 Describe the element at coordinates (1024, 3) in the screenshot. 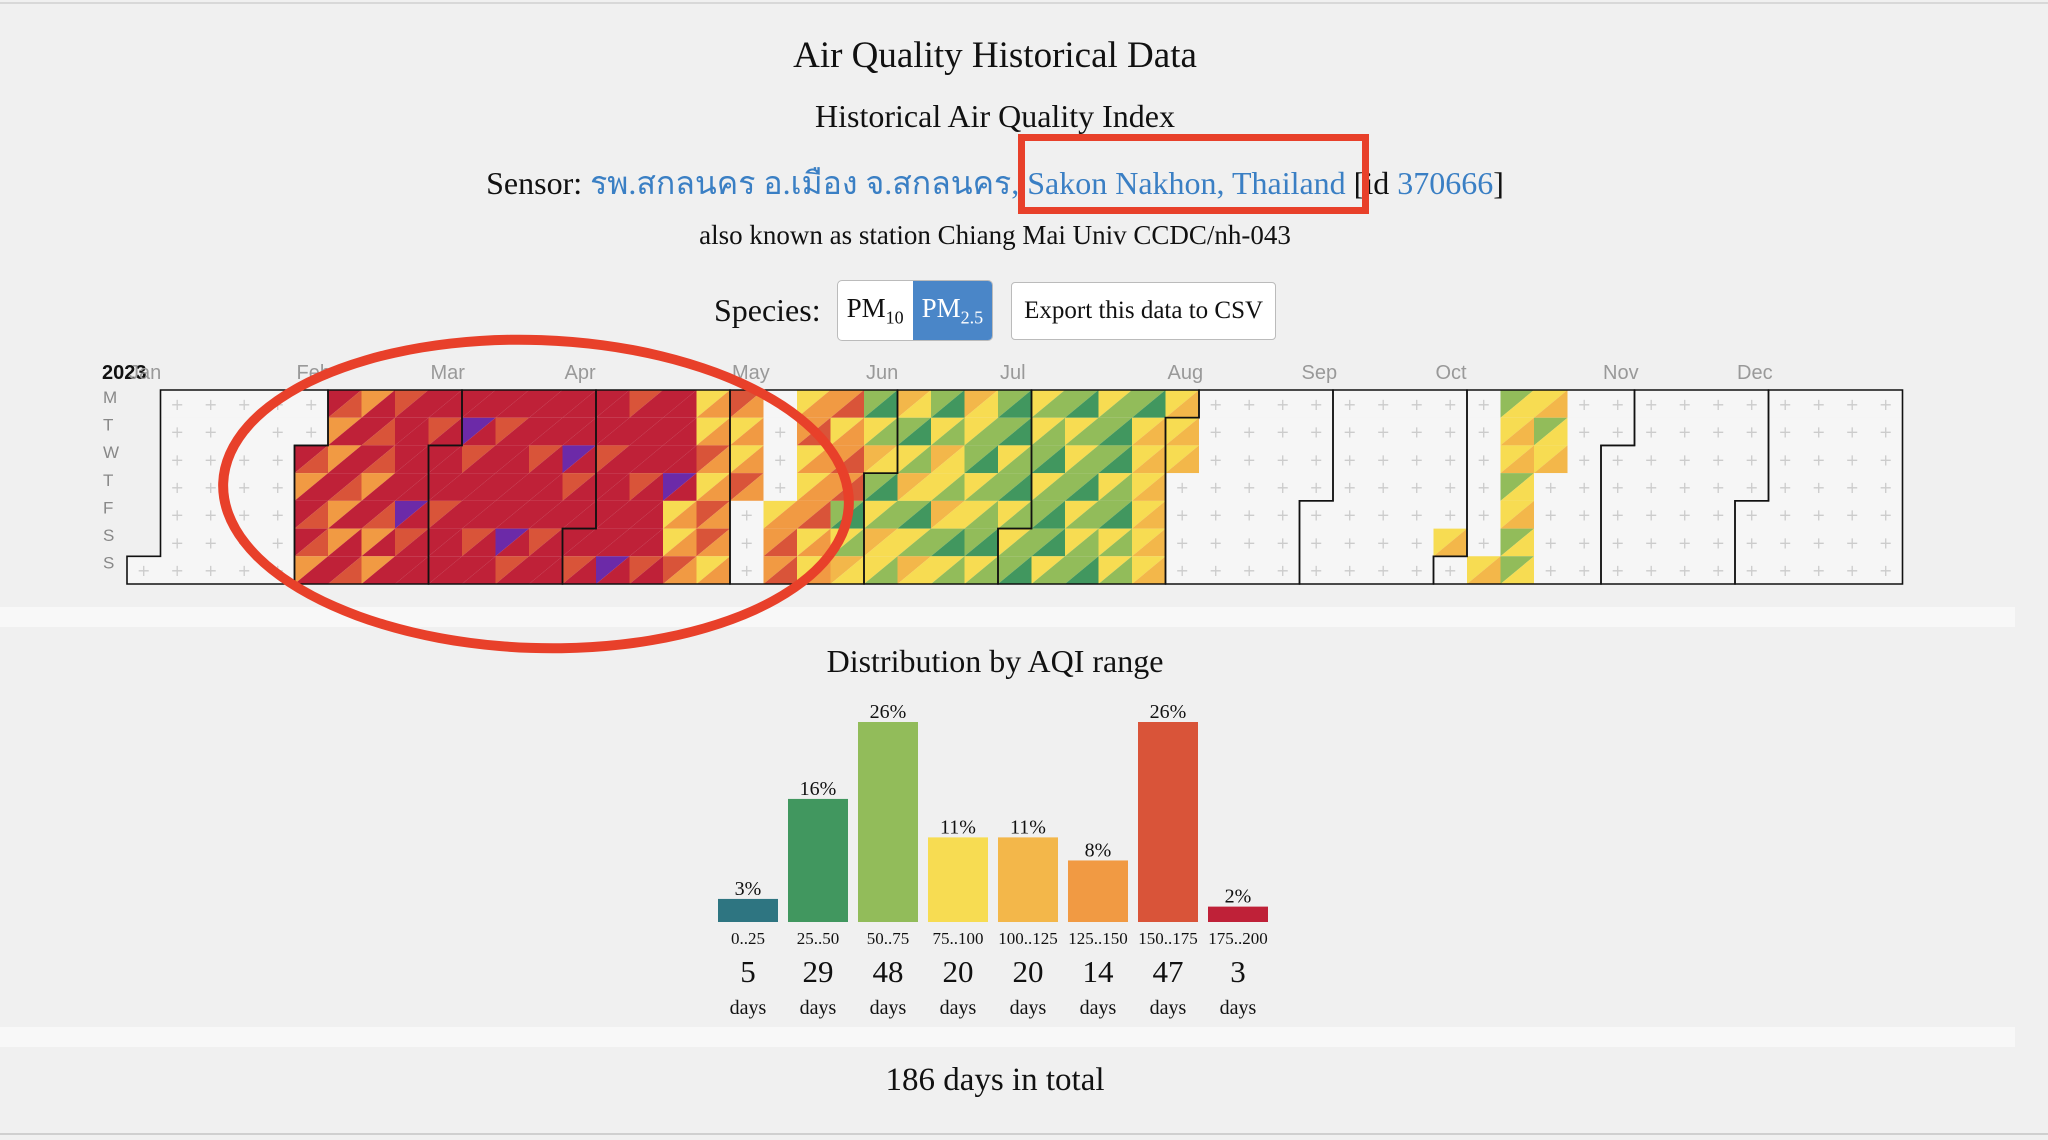

I see `top-border` at that location.